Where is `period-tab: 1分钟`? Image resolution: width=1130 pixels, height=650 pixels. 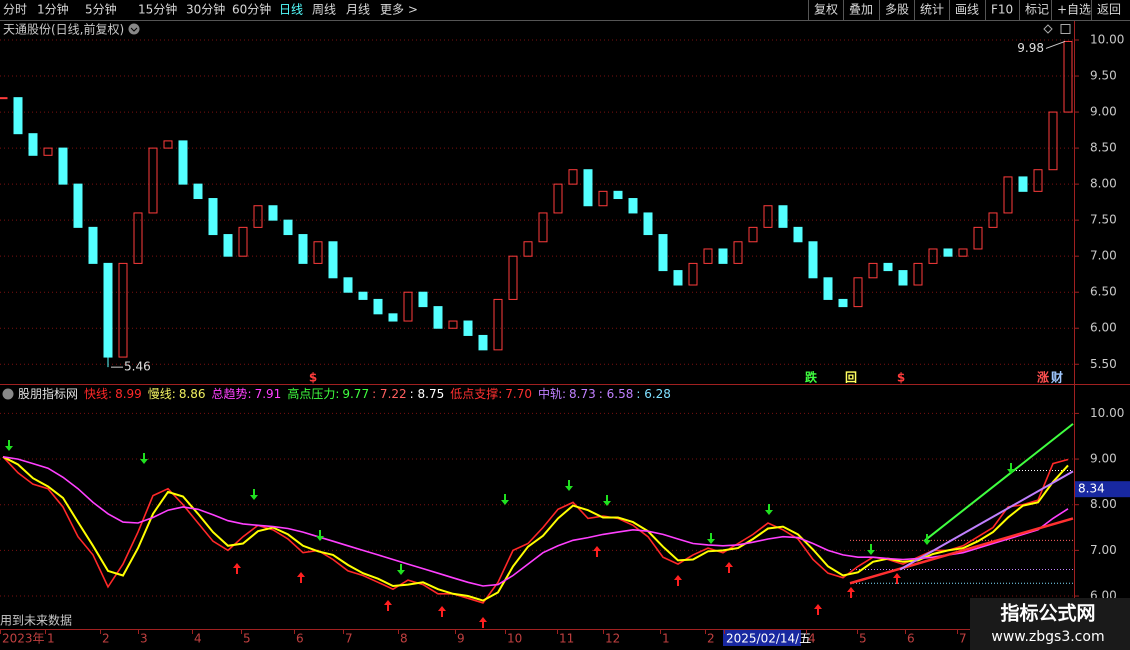 period-tab: 1分钟 is located at coordinates (53, 9).